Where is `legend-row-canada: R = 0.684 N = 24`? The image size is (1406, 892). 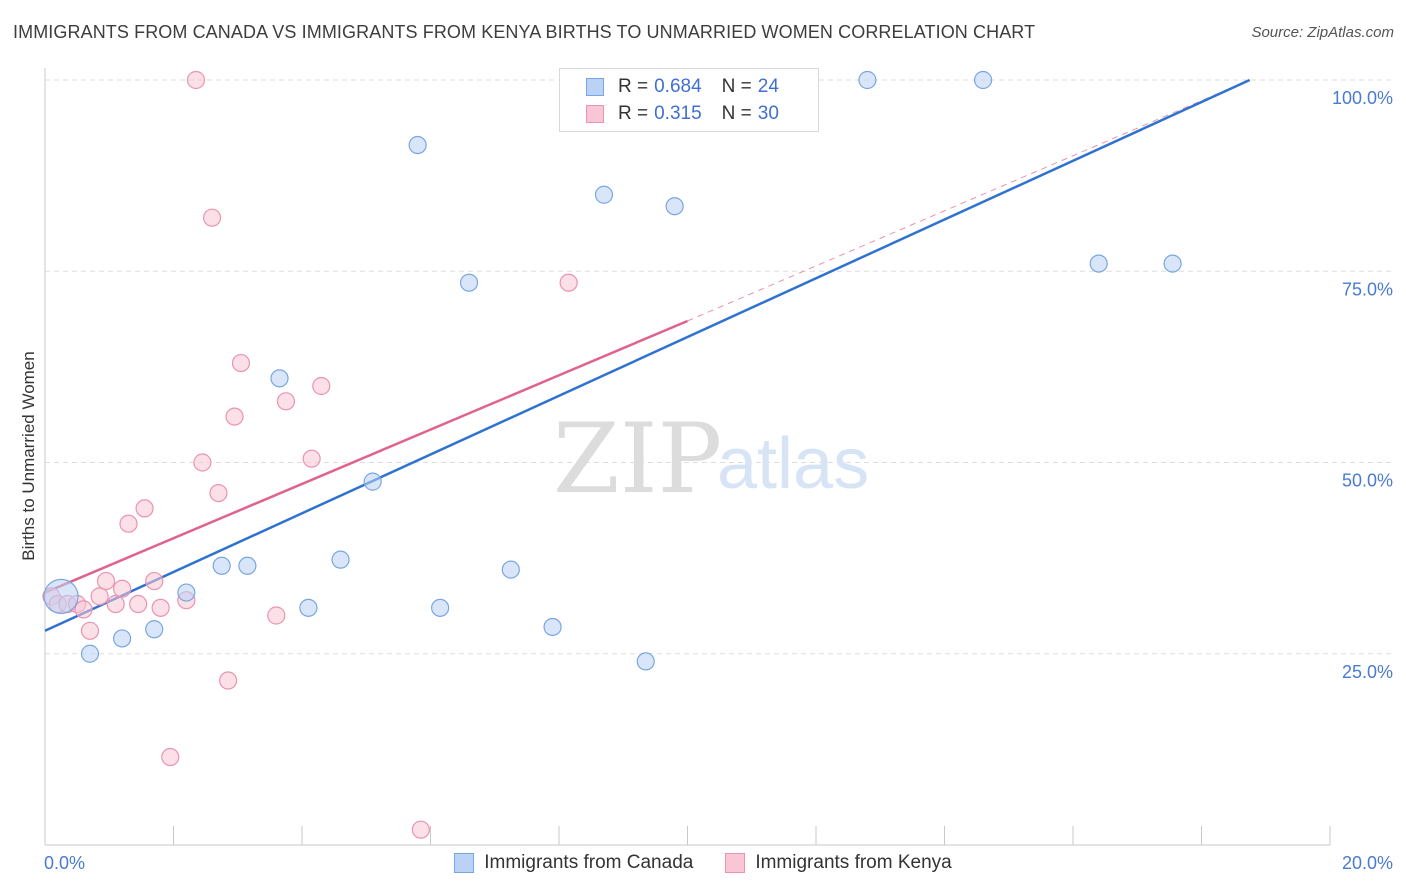
legend-row-canada: R = 0.684 N = 24 is located at coordinates (682, 87).